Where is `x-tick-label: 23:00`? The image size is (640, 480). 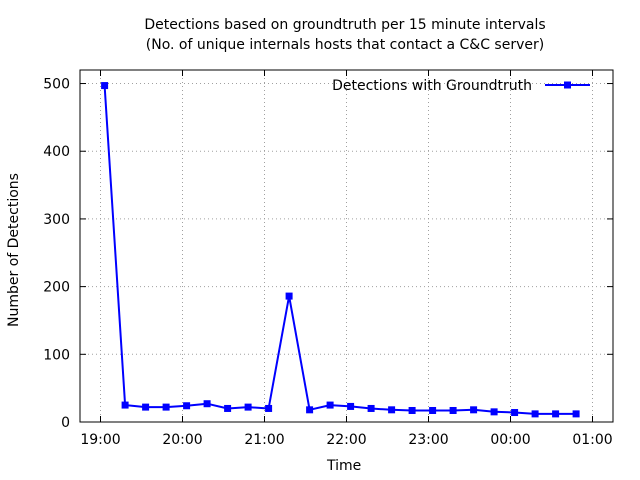 x-tick-label: 23:00 is located at coordinates (428, 440).